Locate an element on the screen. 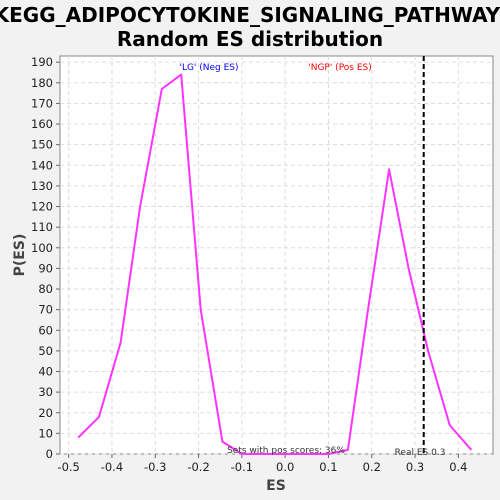 This screenshot has height=500, width=500. pos-scores-label: Sets with pos scores: 36% is located at coordinates (286, 451).